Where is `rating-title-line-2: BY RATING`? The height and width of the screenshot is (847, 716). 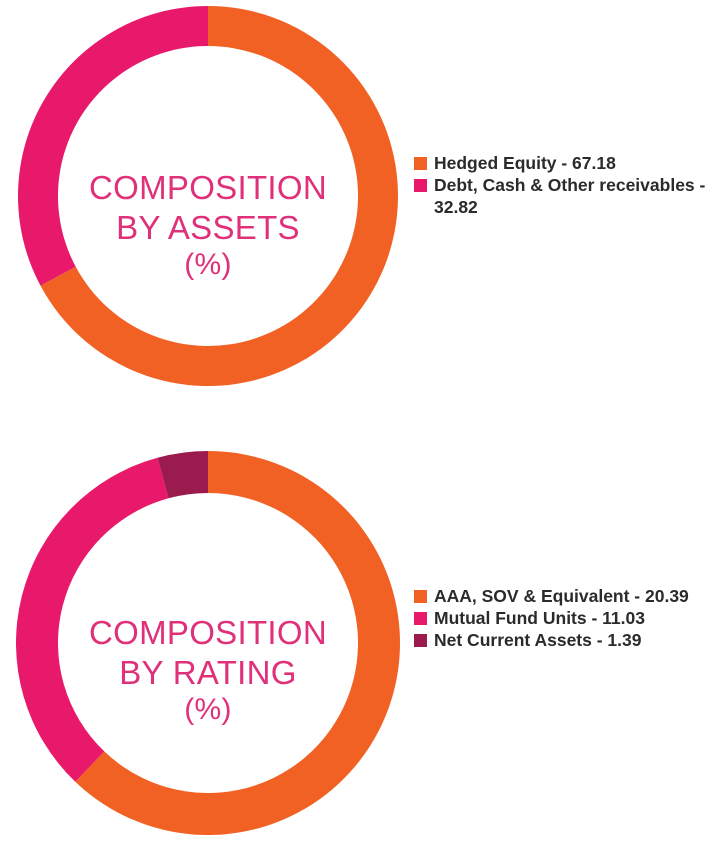 rating-title-line-2: BY RATING is located at coordinates (208, 672).